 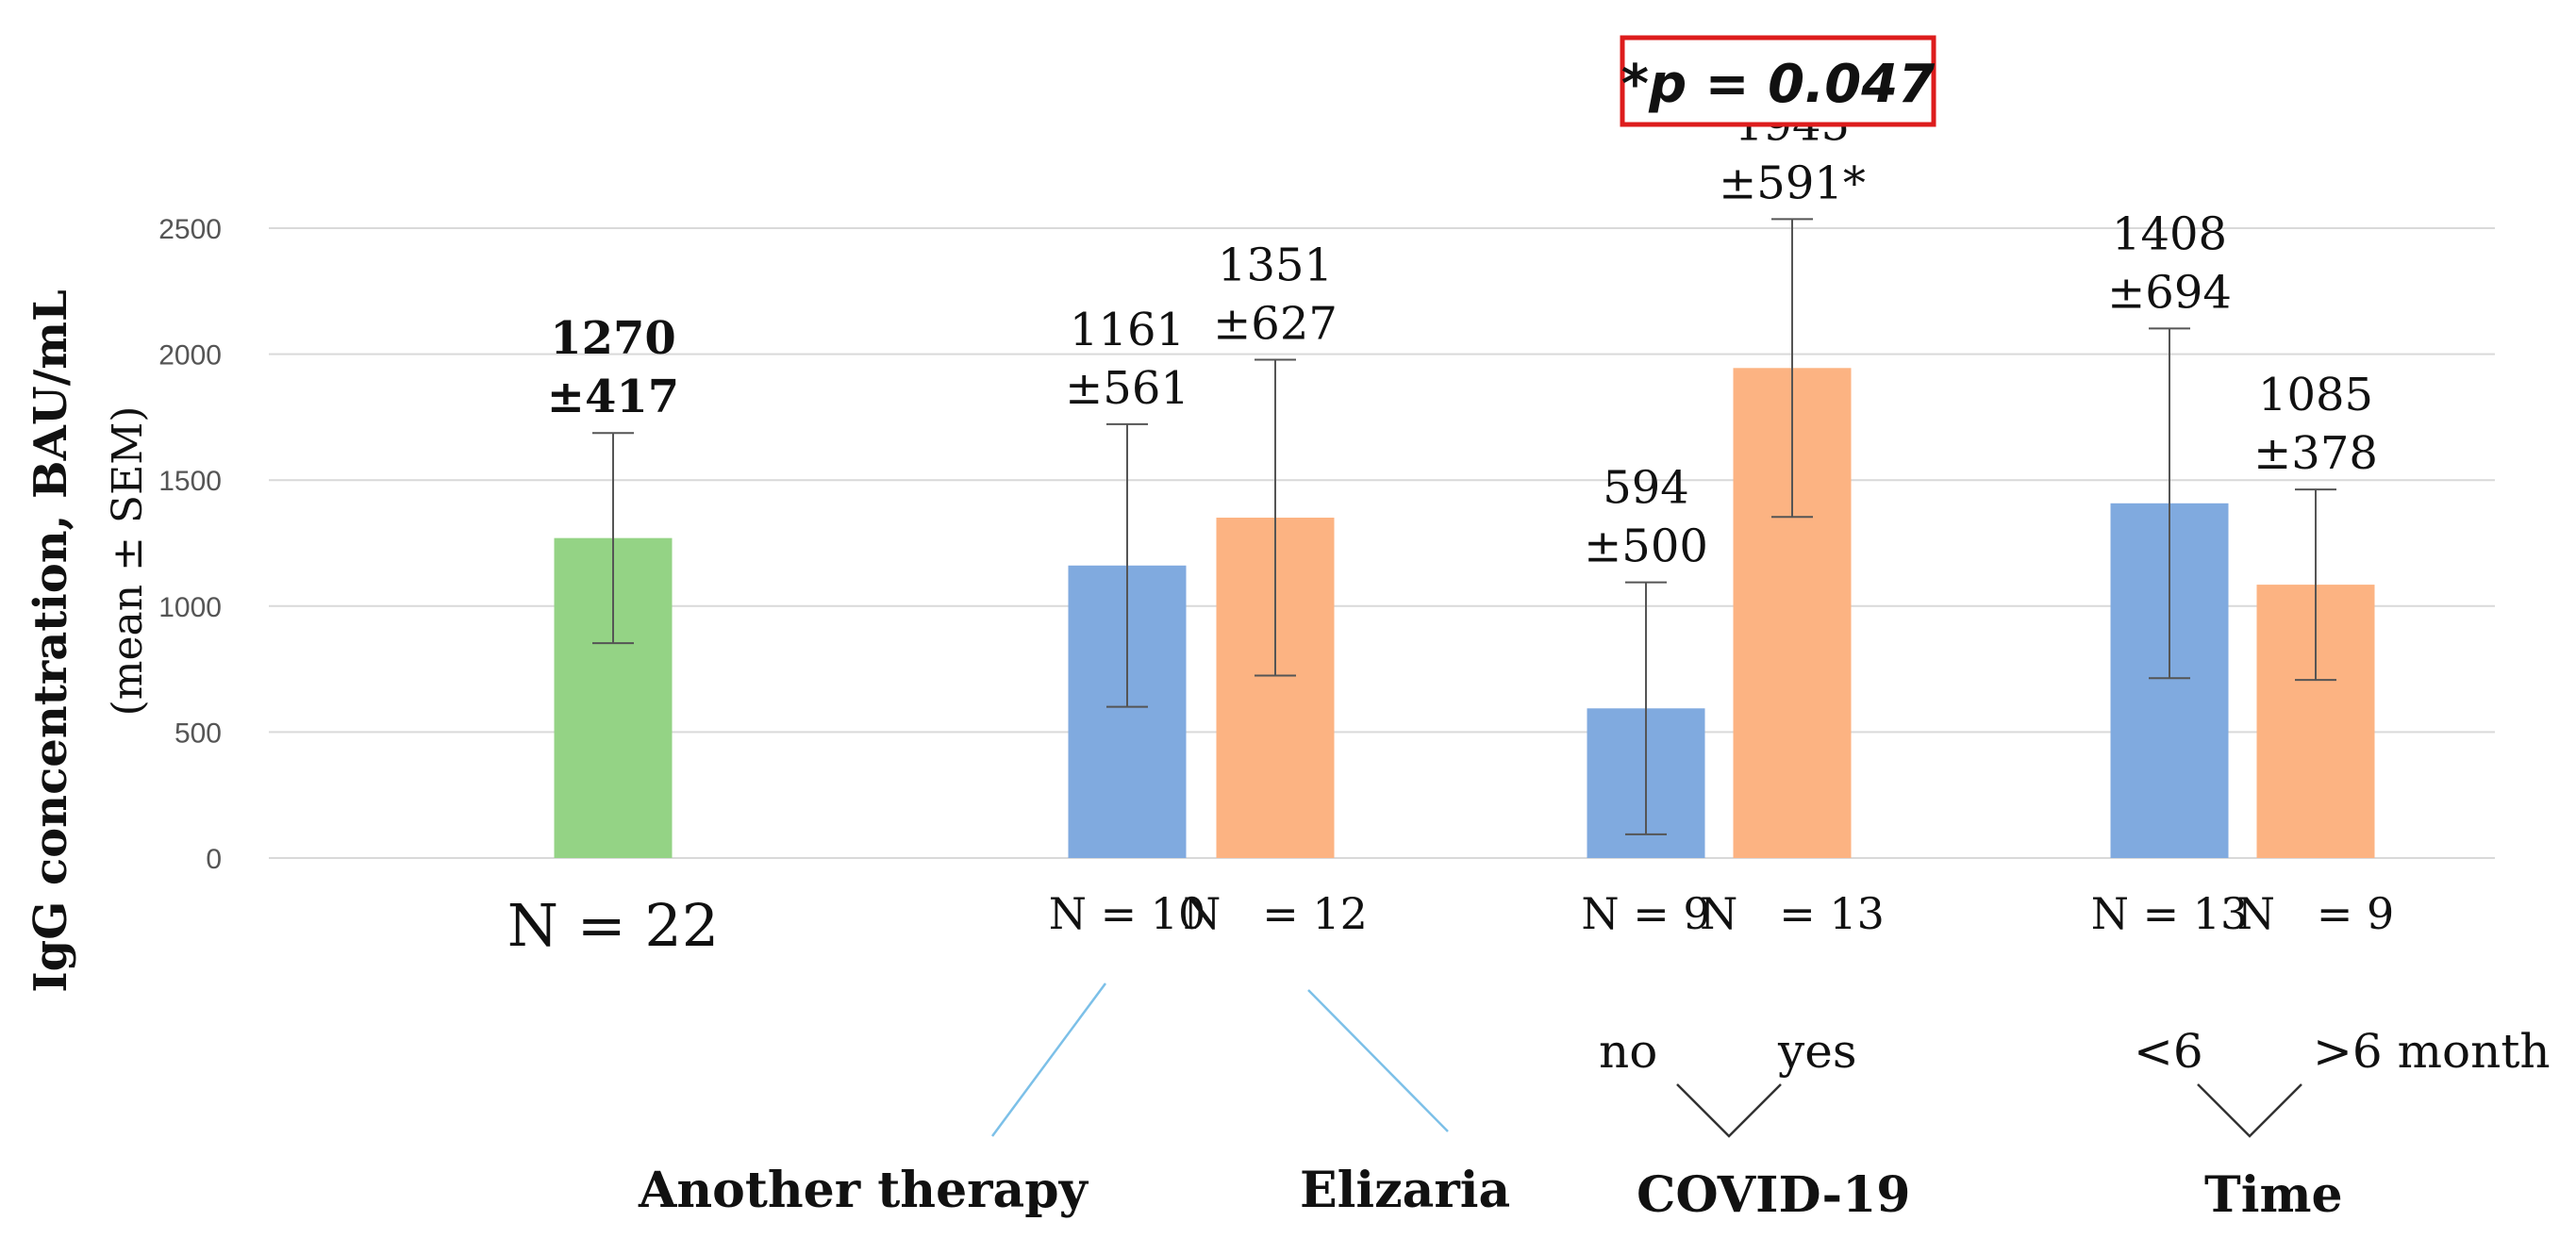 What do you see at coordinates (198, 733) in the screenshot?
I see `y-tick-label-500: 500` at bounding box center [198, 733].